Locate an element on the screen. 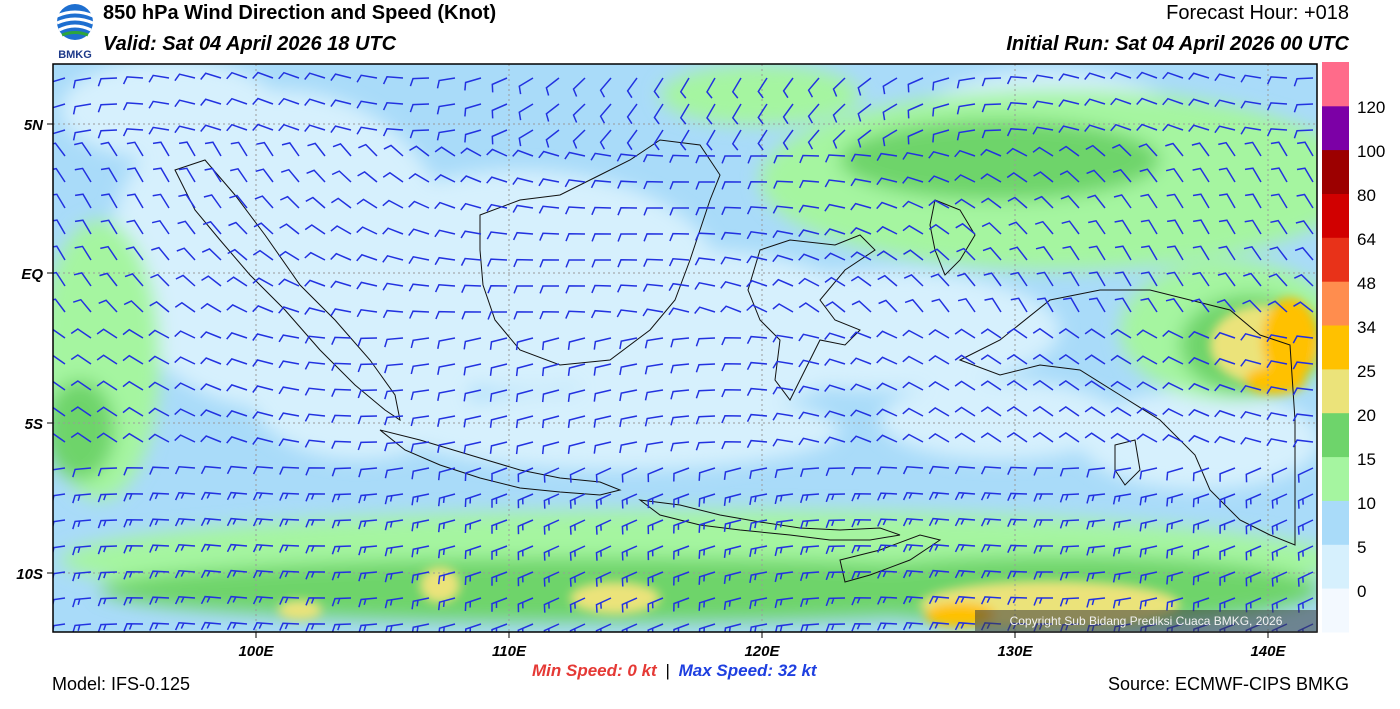 The width and height of the screenshot is (1400, 709). colorbar-label: 0 is located at coordinates (1361, 591).